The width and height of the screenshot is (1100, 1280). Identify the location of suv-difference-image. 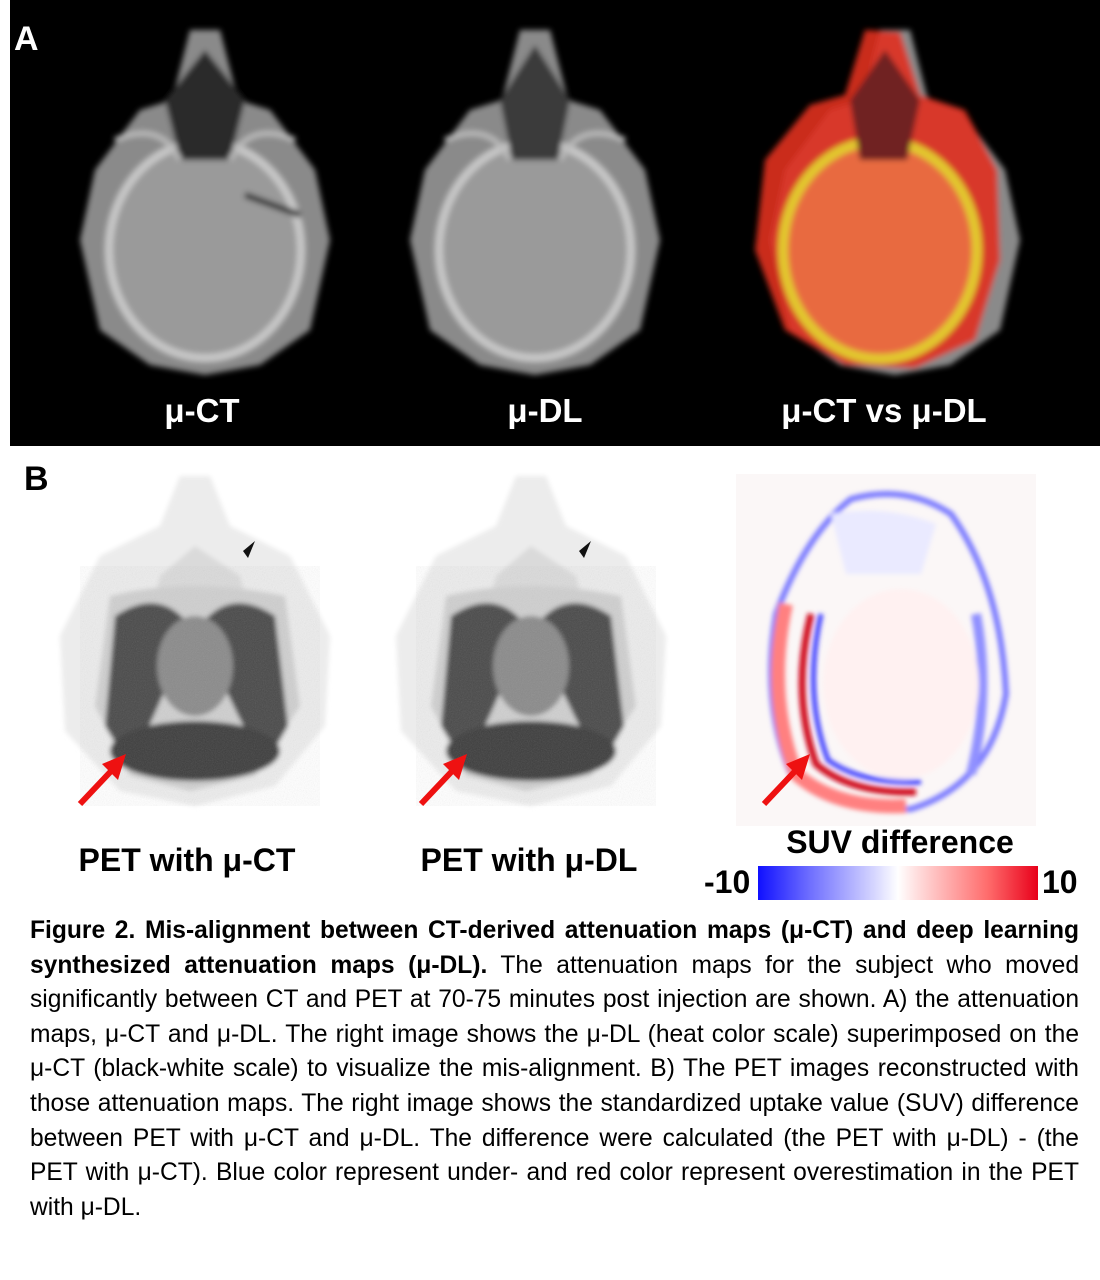
(886, 650).